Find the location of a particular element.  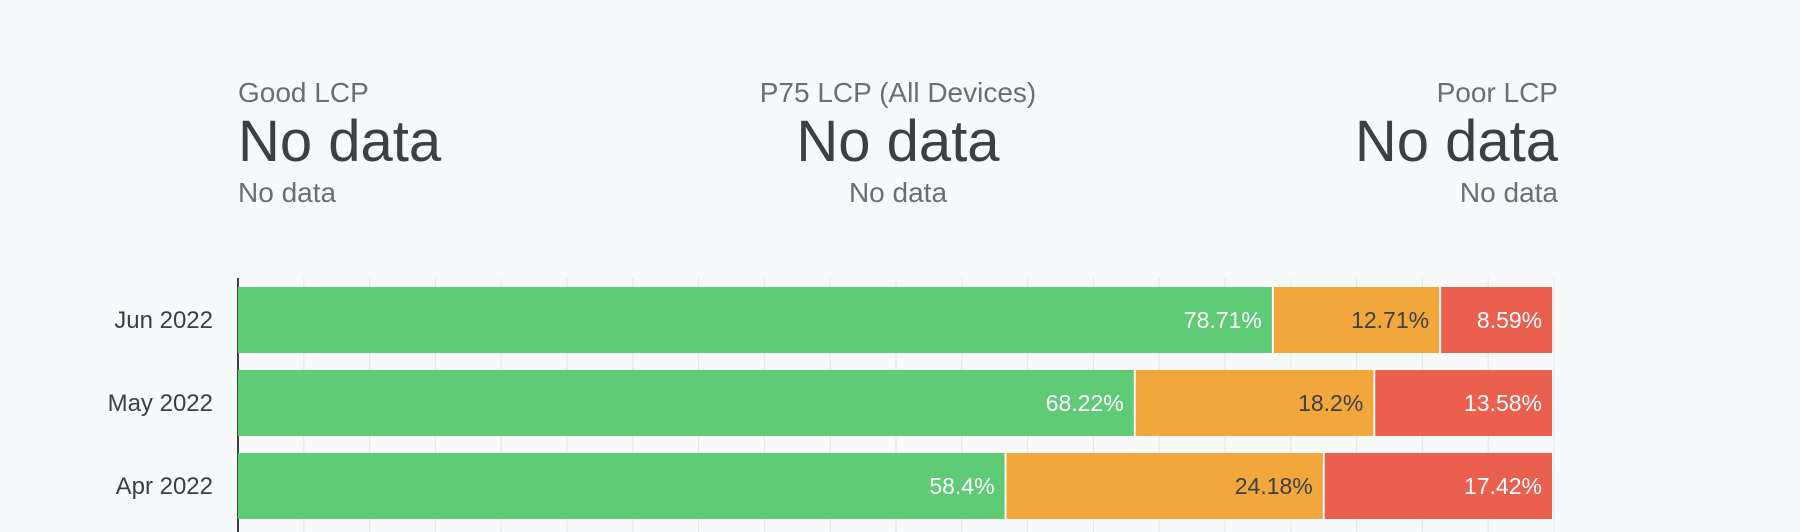

good-lcp-title: Good LCP is located at coordinates (303, 92).